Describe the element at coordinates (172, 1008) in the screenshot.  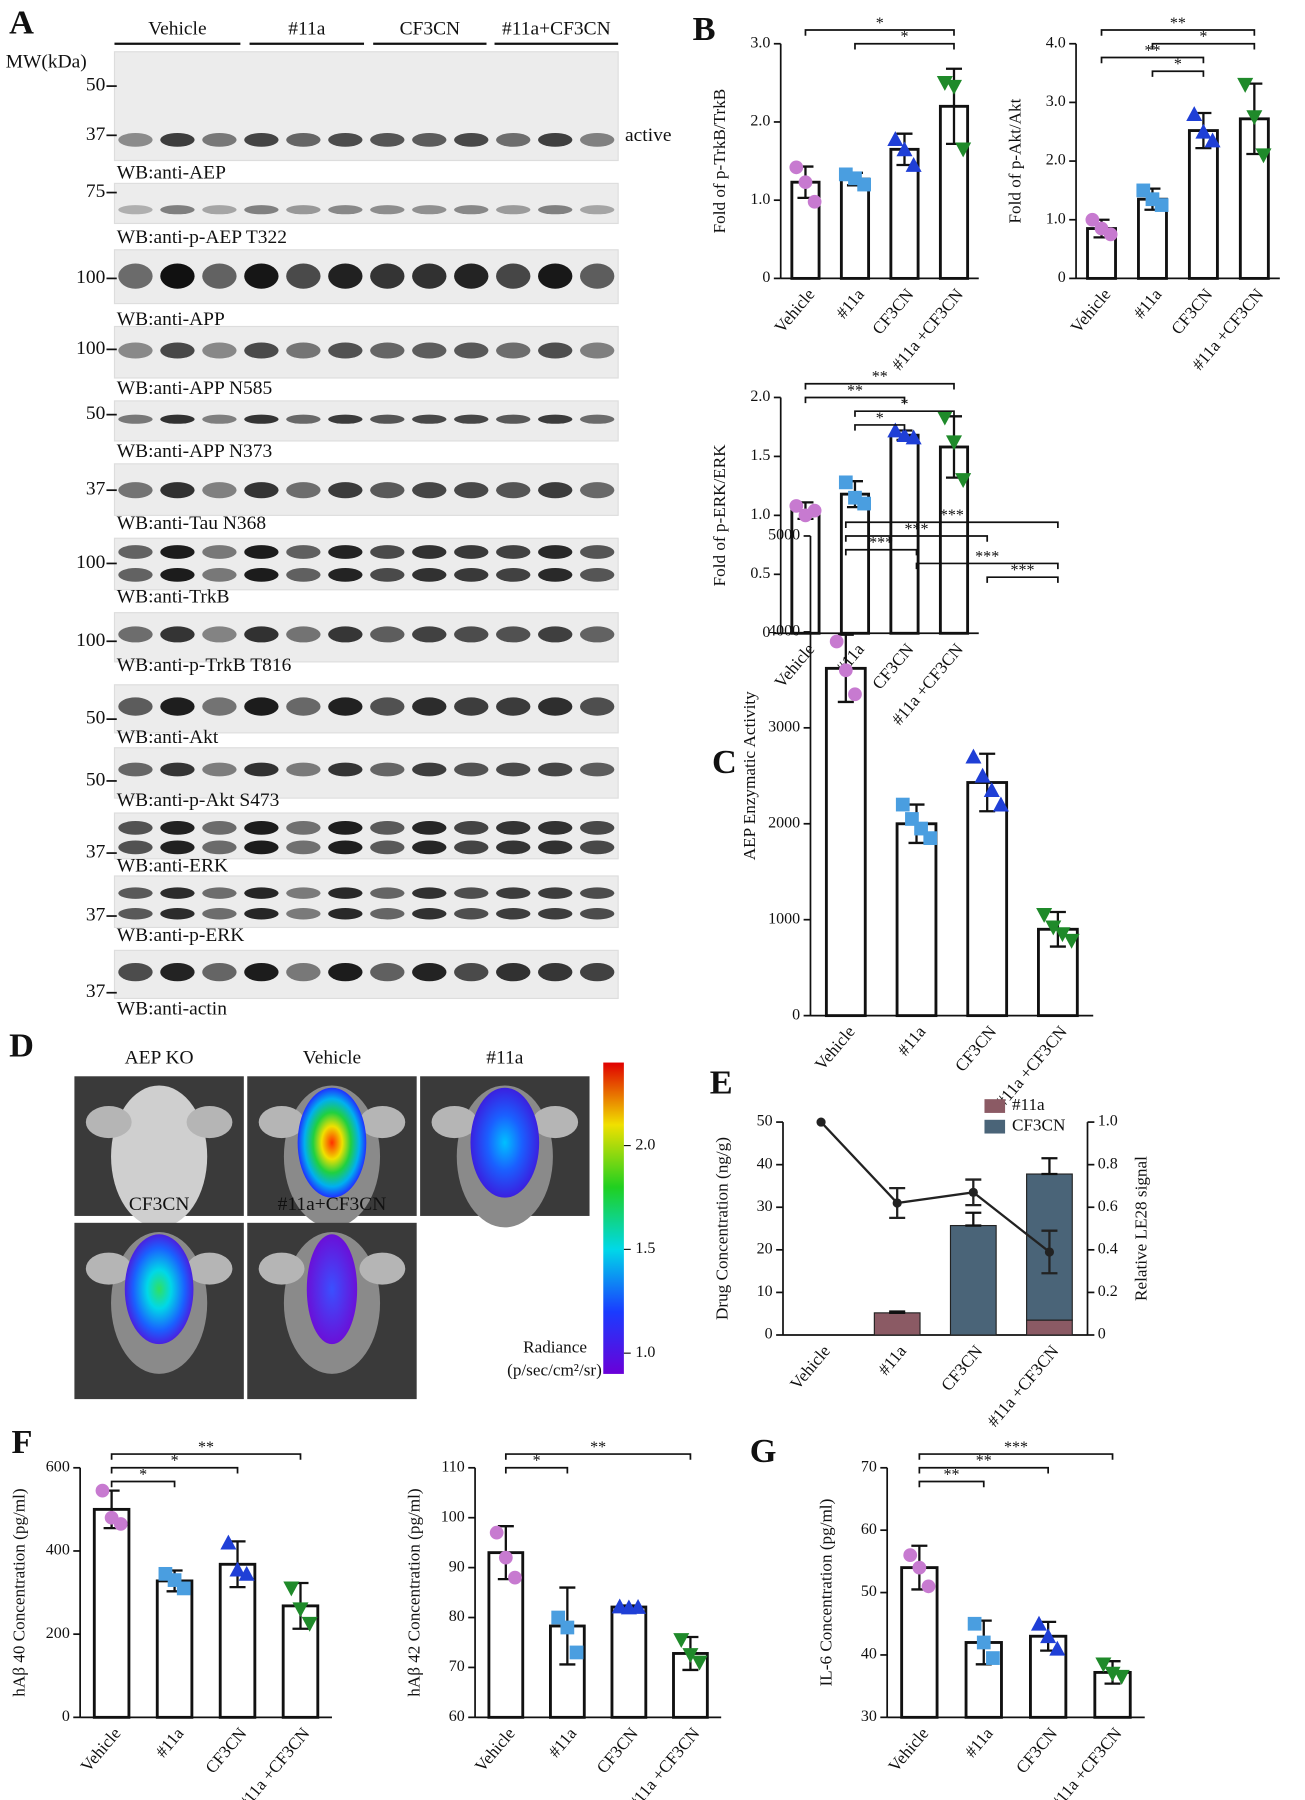
I see `wb-label: WB:anti-actin` at that location.